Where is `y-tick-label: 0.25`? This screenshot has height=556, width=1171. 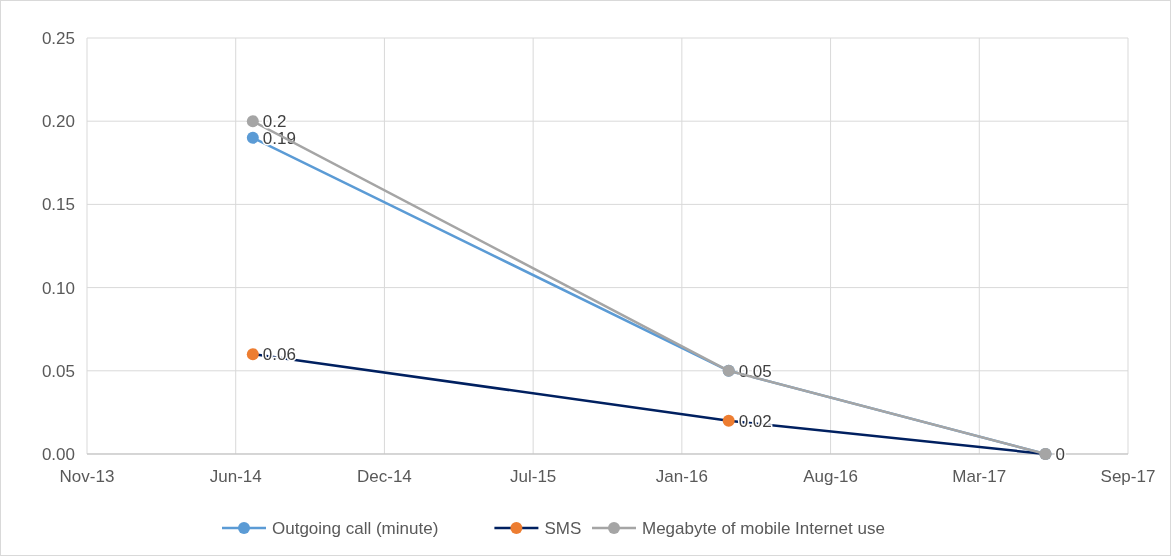 y-tick-label: 0.25 is located at coordinates (58, 38).